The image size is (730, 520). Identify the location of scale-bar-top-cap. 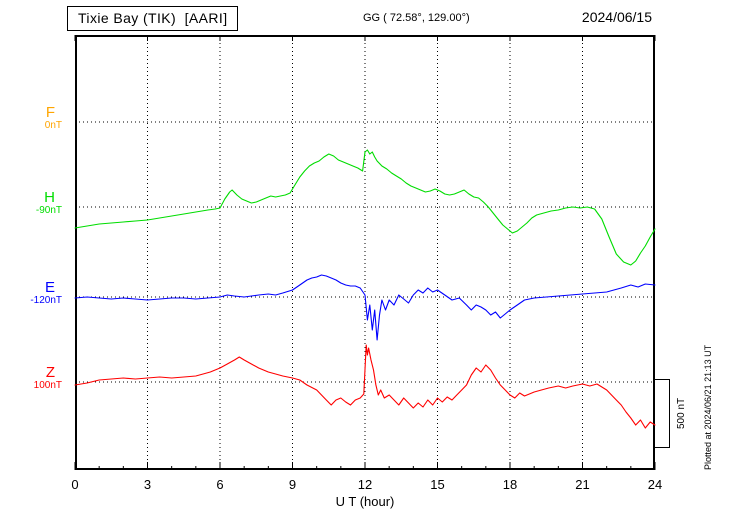
(662, 379).